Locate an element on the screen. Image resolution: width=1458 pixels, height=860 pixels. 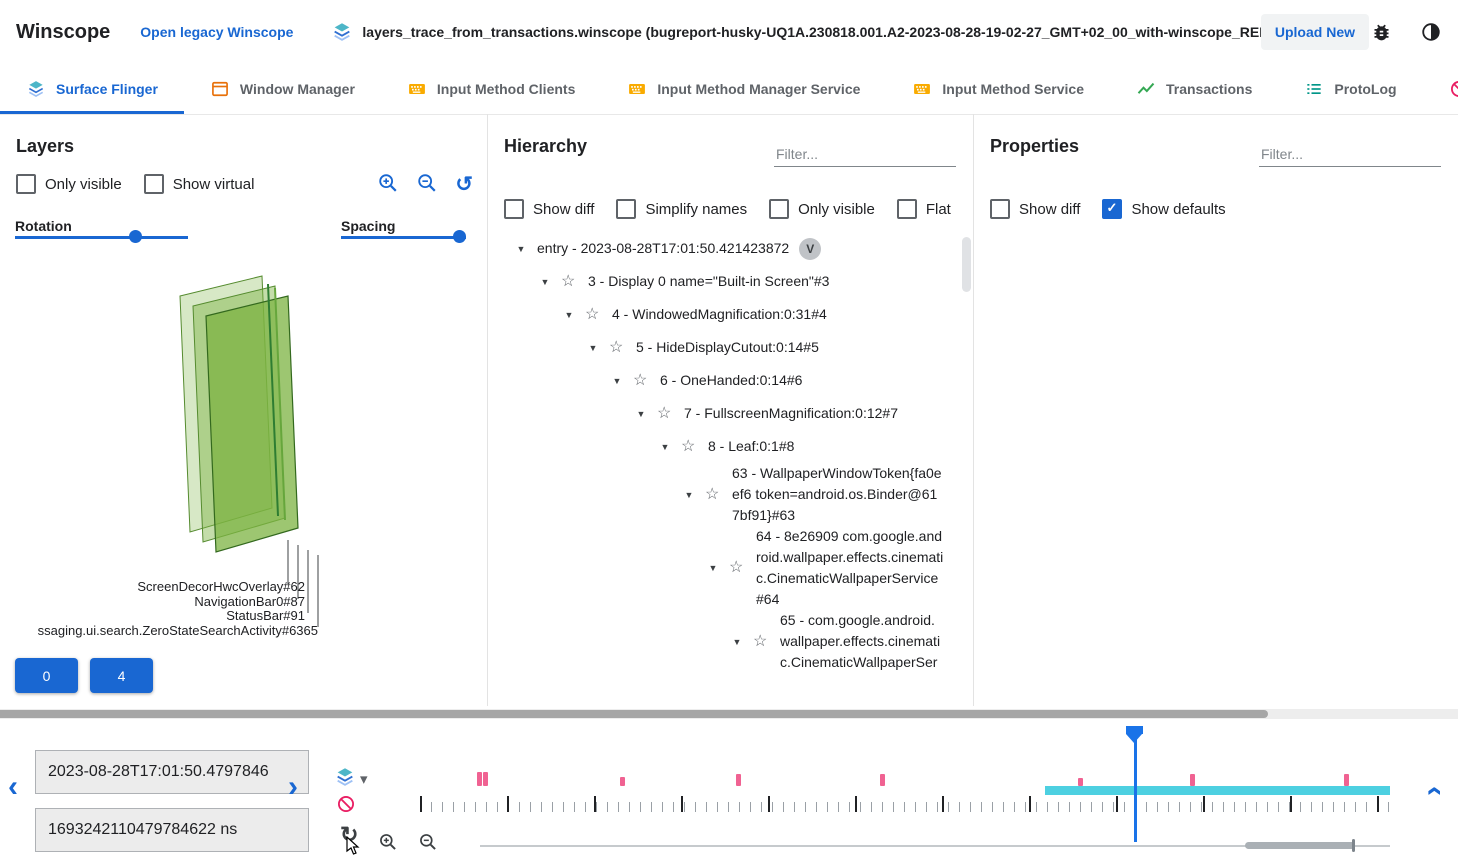
spacing-label: Spacing is located at coordinates (368, 226).